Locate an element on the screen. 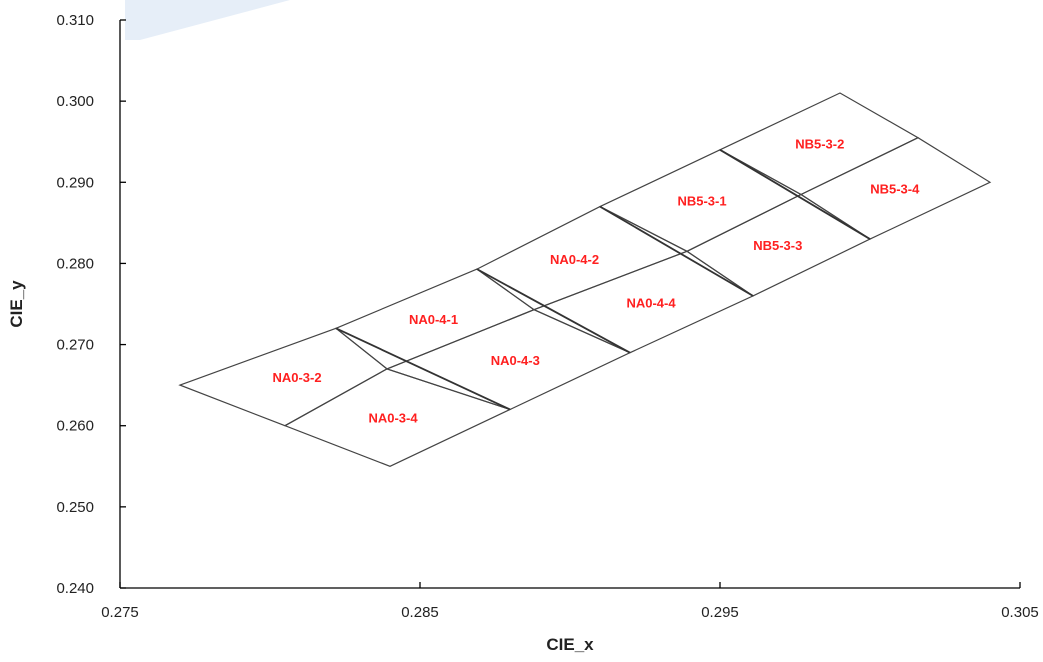 The height and width of the screenshot is (662, 1043). bin-label: NB5-3-1 is located at coordinates (701, 201).